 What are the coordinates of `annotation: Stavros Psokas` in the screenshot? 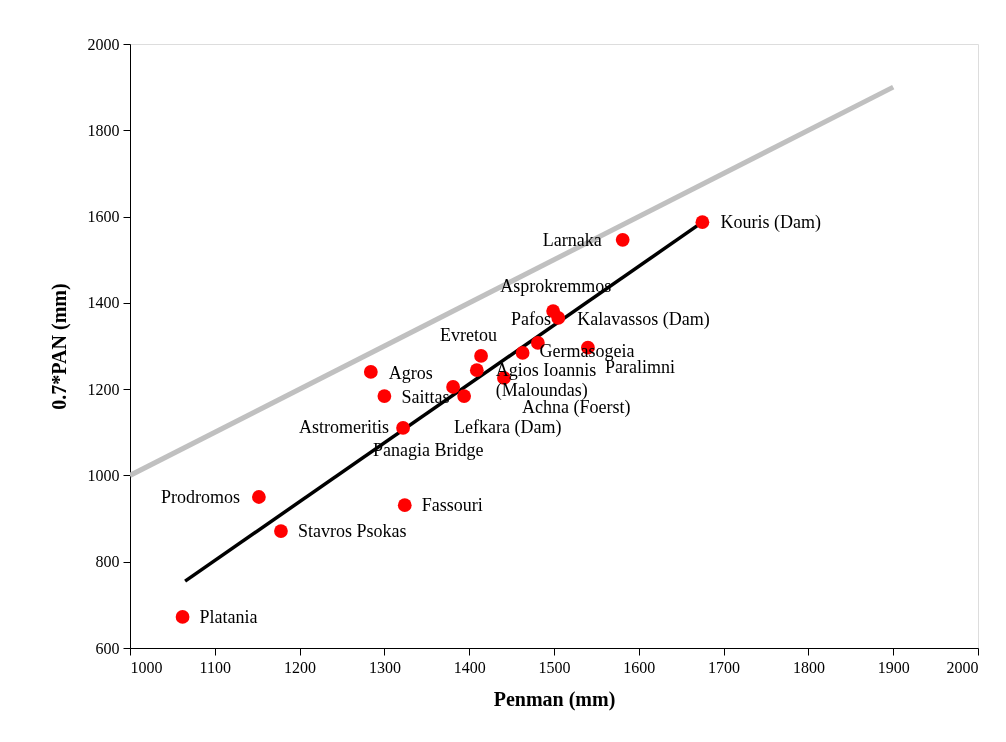 It's located at (352, 531).